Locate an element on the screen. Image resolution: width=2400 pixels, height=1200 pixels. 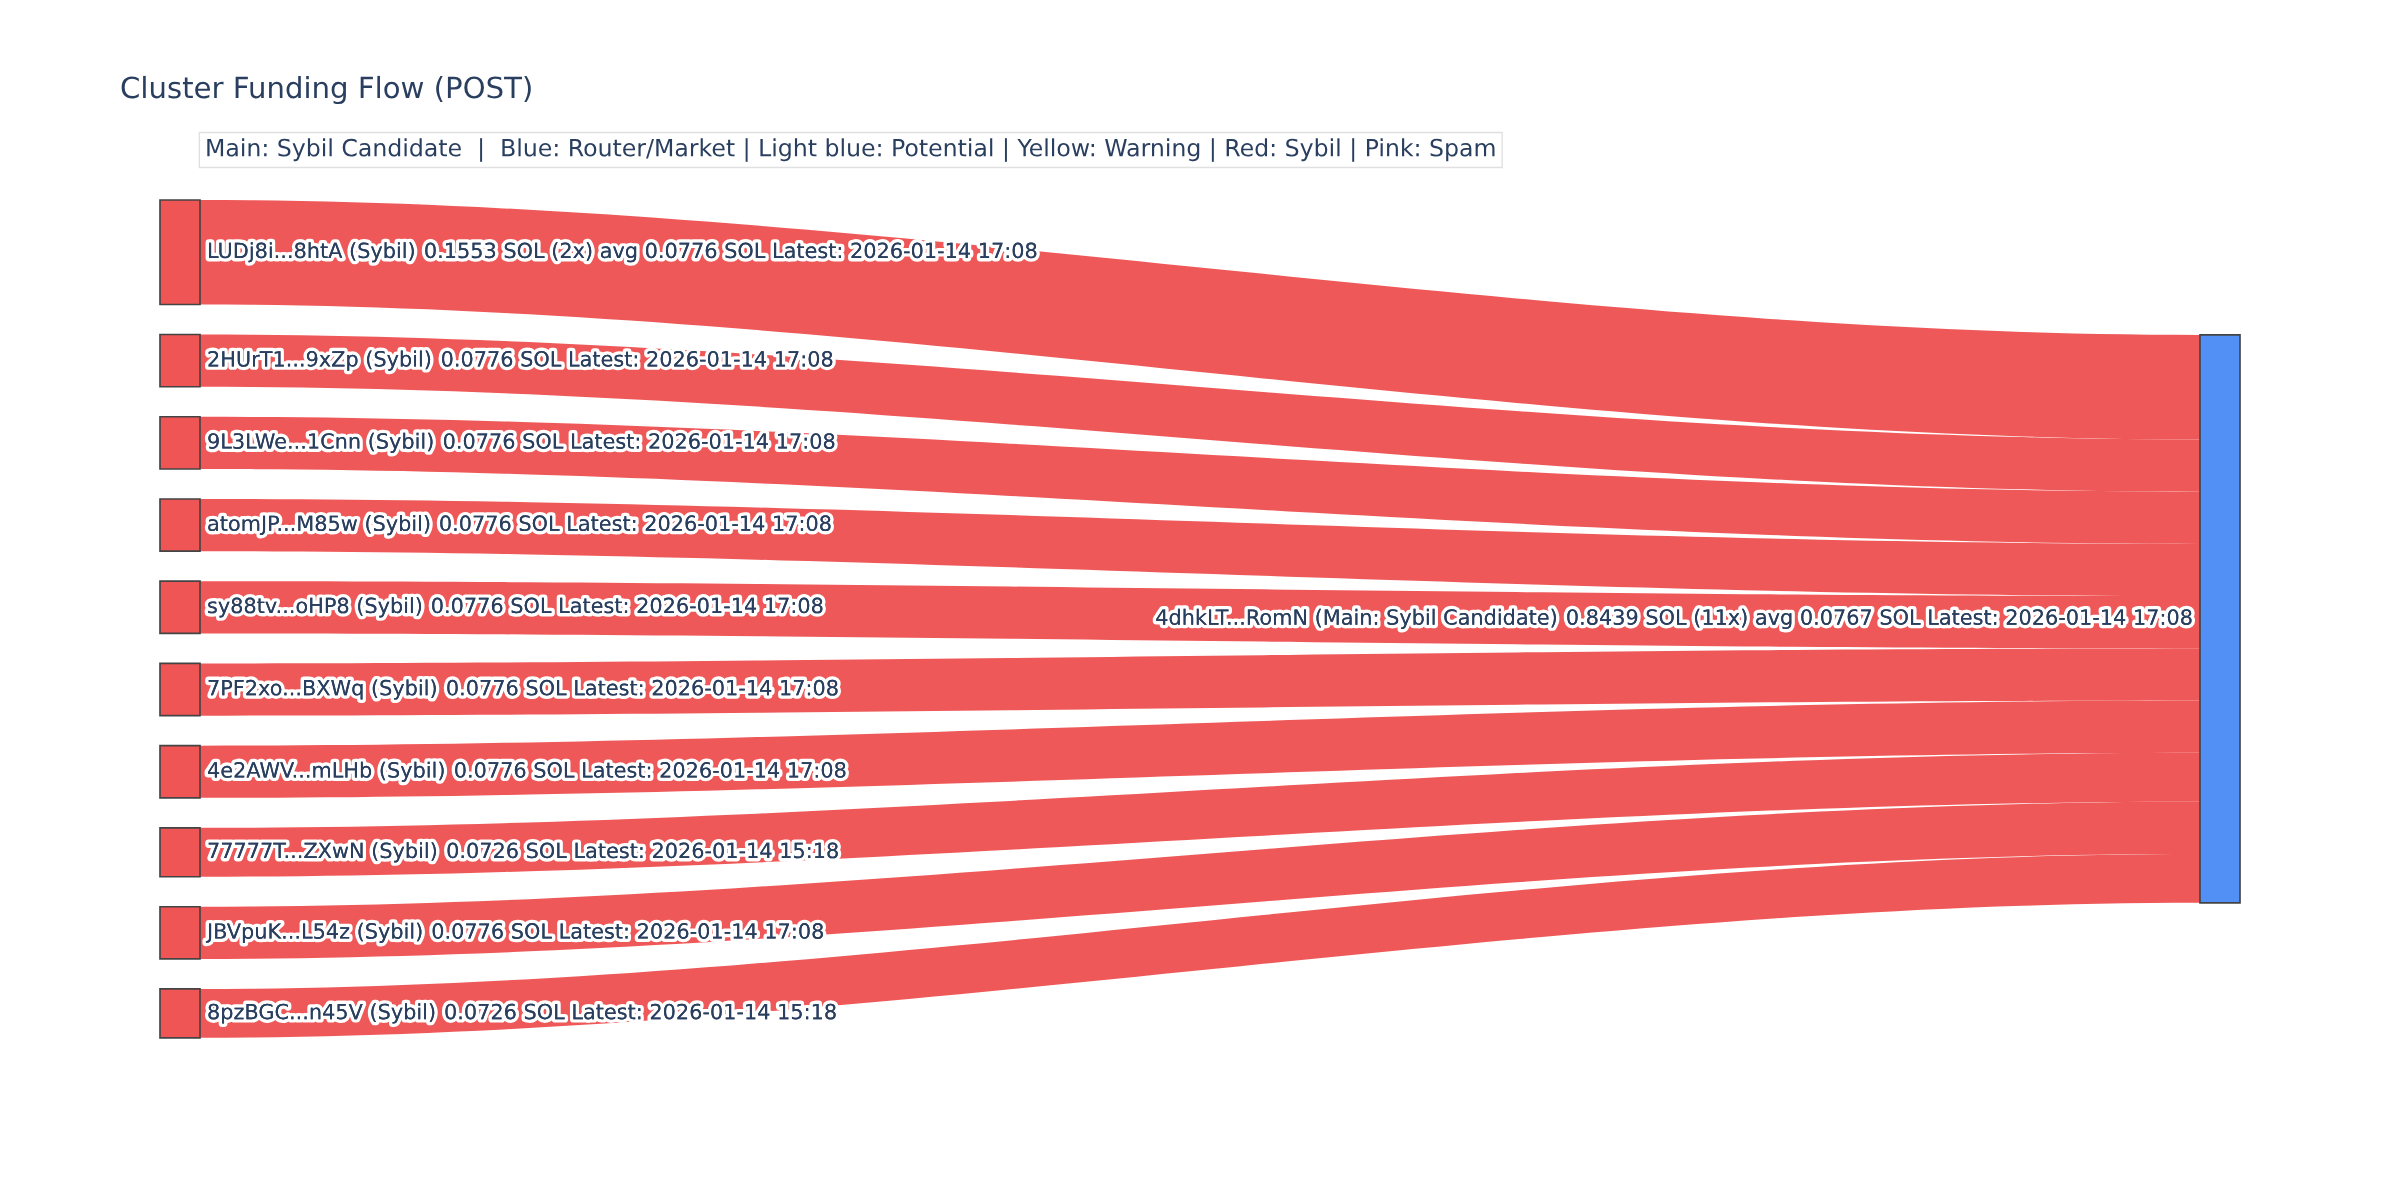
category-label: sy88tv...oHP8 (Sybil) is located at coordinates (315, 607).